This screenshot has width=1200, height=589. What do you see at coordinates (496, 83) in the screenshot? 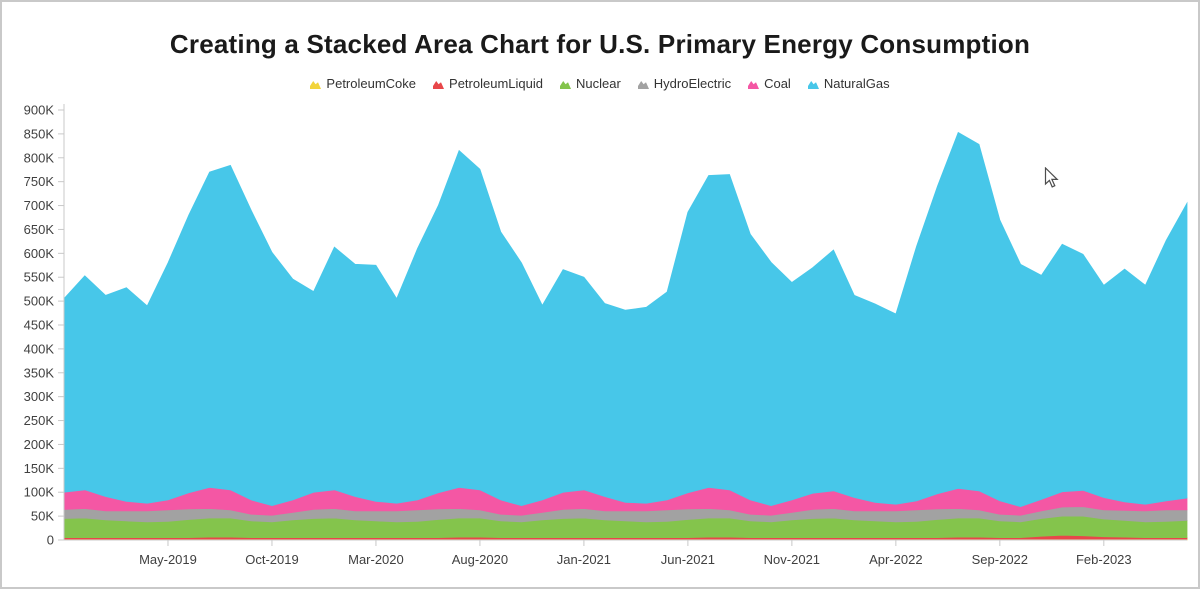
I see `legend-label: PetroleumLiquid` at bounding box center [496, 83].